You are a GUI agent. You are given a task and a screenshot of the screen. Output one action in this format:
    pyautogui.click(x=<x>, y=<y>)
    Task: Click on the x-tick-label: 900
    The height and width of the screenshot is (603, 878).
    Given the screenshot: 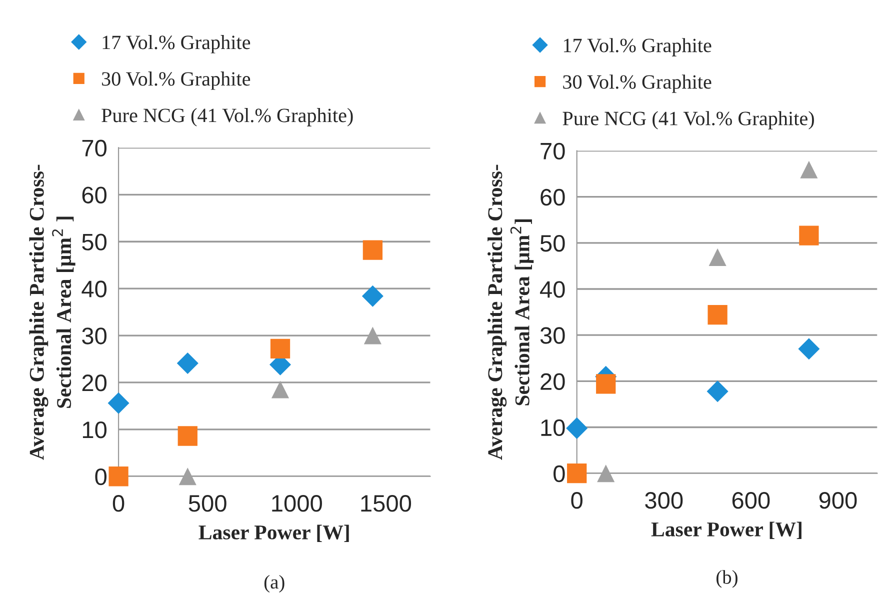 What is the action you would take?
    pyautogui.click(x=838, y=500)
    